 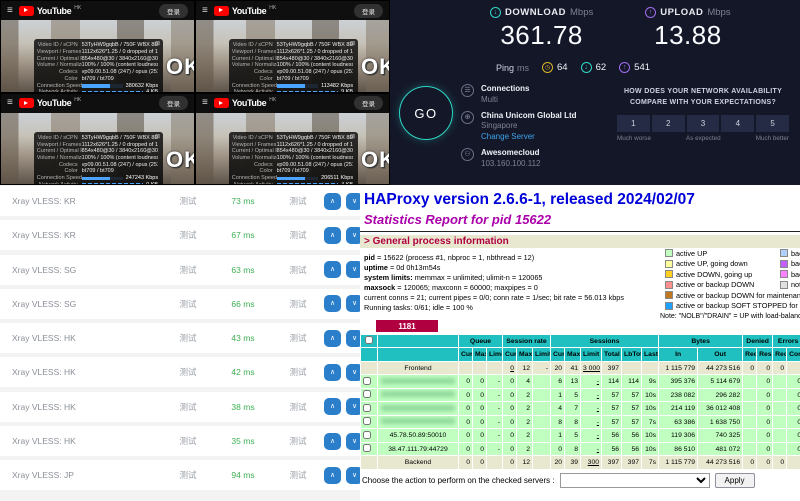 What do you see at coordinates (642, 67) in the screenshot?
I see `ping-upload-value: 541` at bounding box center [642, 67].